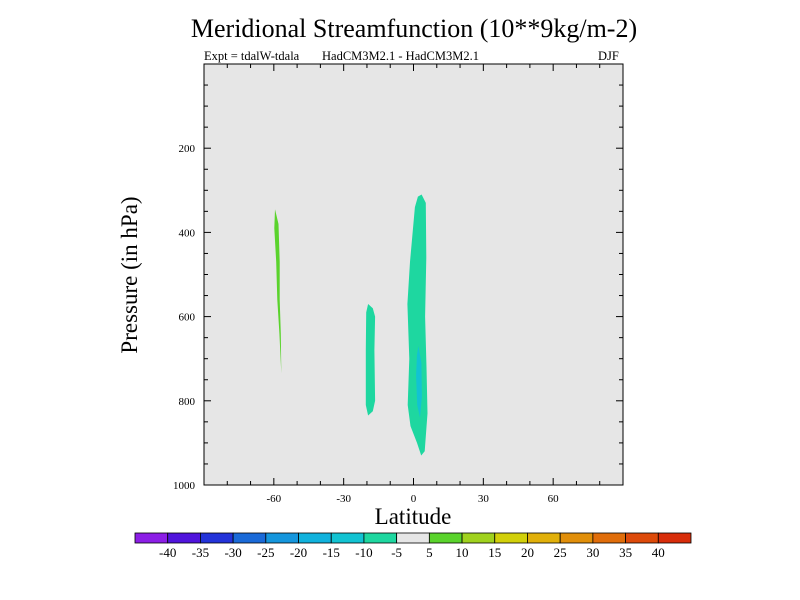 This screenshot has height=600, width=800. What do you see at coordinates (413, 516) in the screenshot?
I see `x-axis-label: Latitude` at bounding box center [413, 516].